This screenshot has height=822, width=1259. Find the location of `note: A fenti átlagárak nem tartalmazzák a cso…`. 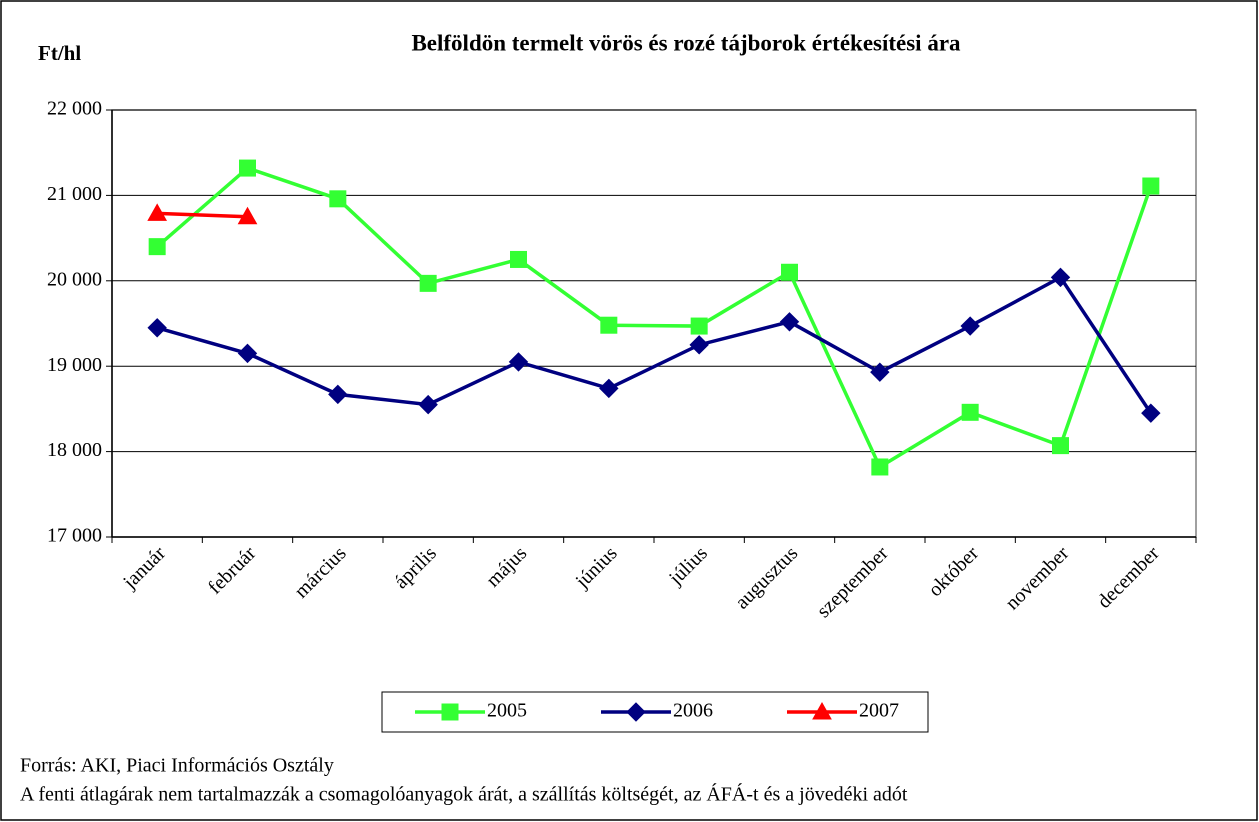

note: A fenti átlagárak nem tartalmazzák a cso… is located at coordinates (464, 794).